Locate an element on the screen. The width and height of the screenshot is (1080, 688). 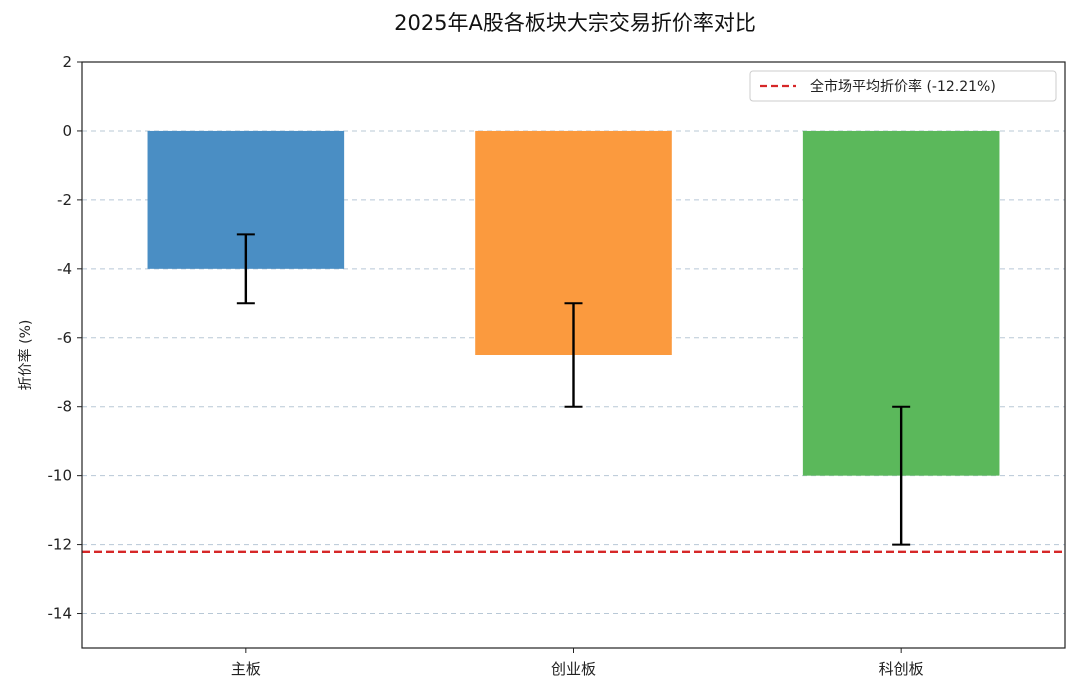
y-tick-label: -6 is located at coordinates (64, 338).